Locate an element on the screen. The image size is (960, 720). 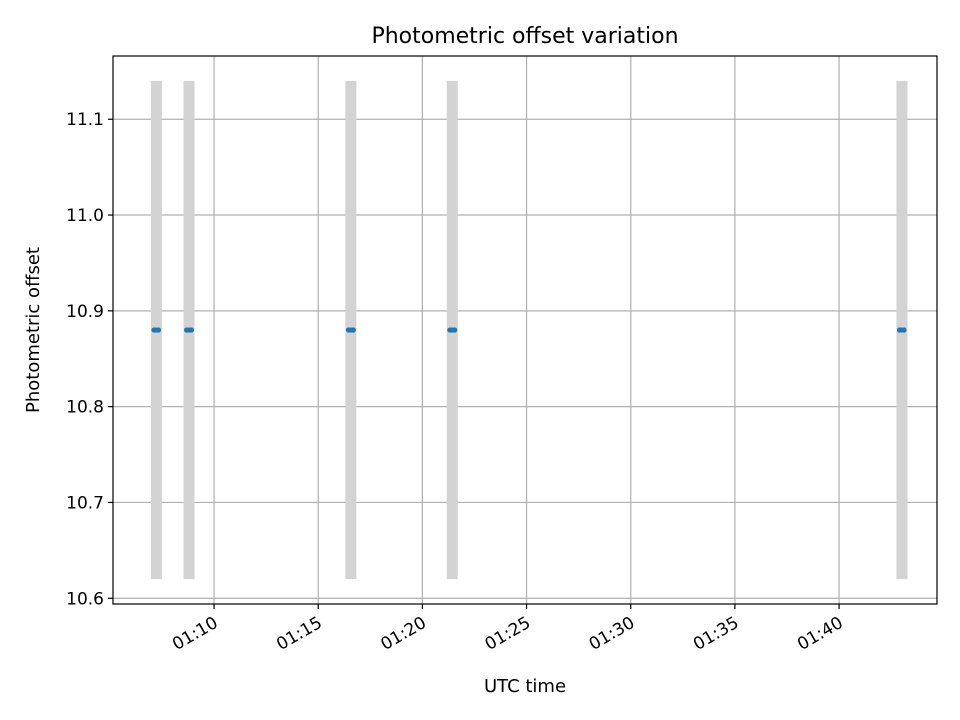
x-tick-label: 01:15 is located at coordinates (299, 634).